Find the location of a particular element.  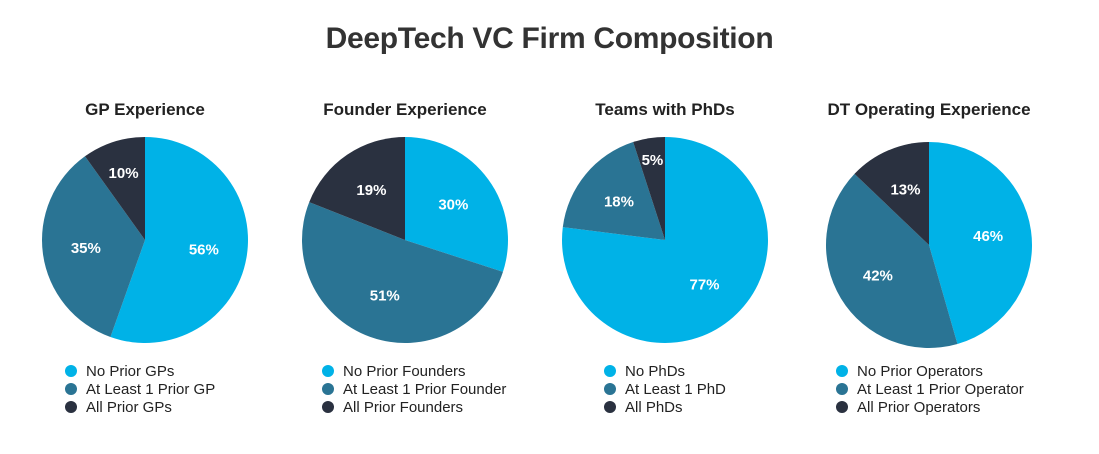

slice-label: 56% is located at coordinates (204, 250).